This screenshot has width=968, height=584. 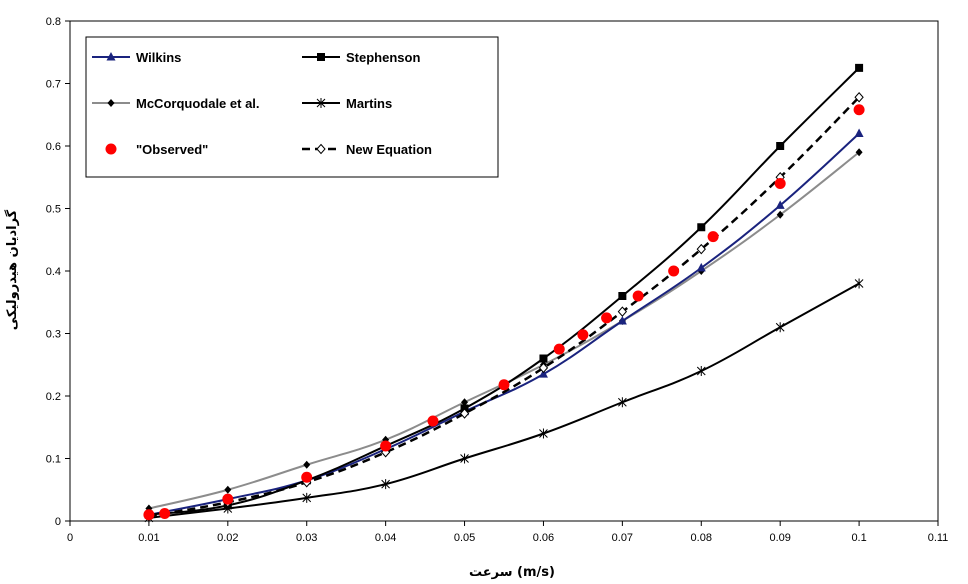 I want to click on legend-item-stephenson: Stephenson, so click(x=361, y=57).